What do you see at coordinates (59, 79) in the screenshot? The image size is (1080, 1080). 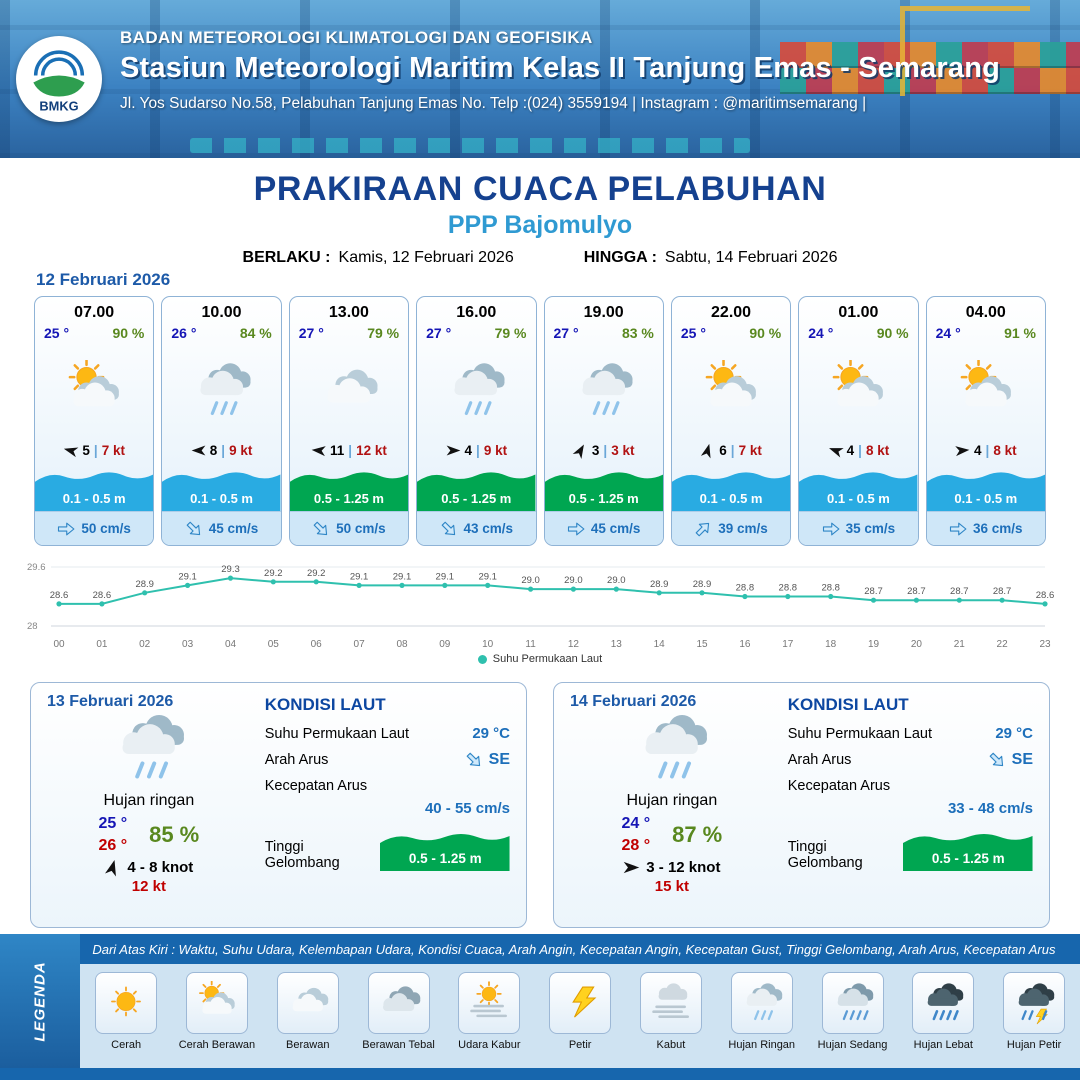 I see `bmkg-logo: BMKG` at bounding box center [59, 79].